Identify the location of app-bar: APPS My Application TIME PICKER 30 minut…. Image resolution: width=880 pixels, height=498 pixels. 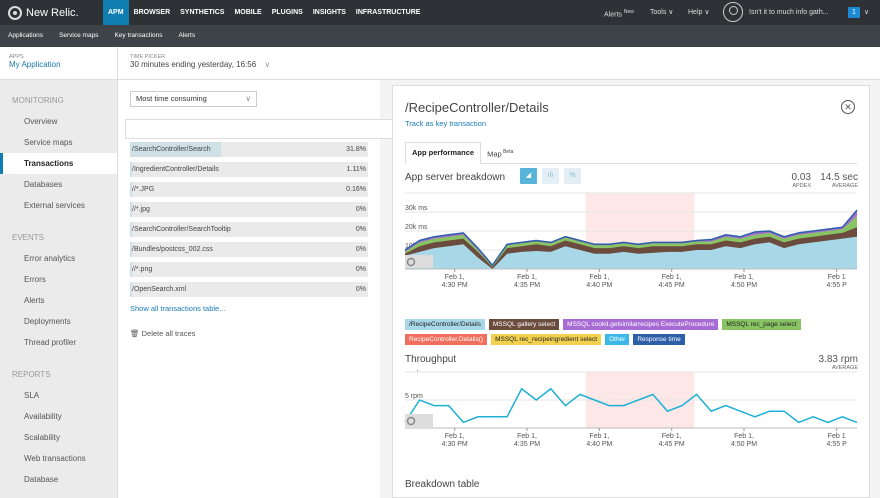
(440, 63).